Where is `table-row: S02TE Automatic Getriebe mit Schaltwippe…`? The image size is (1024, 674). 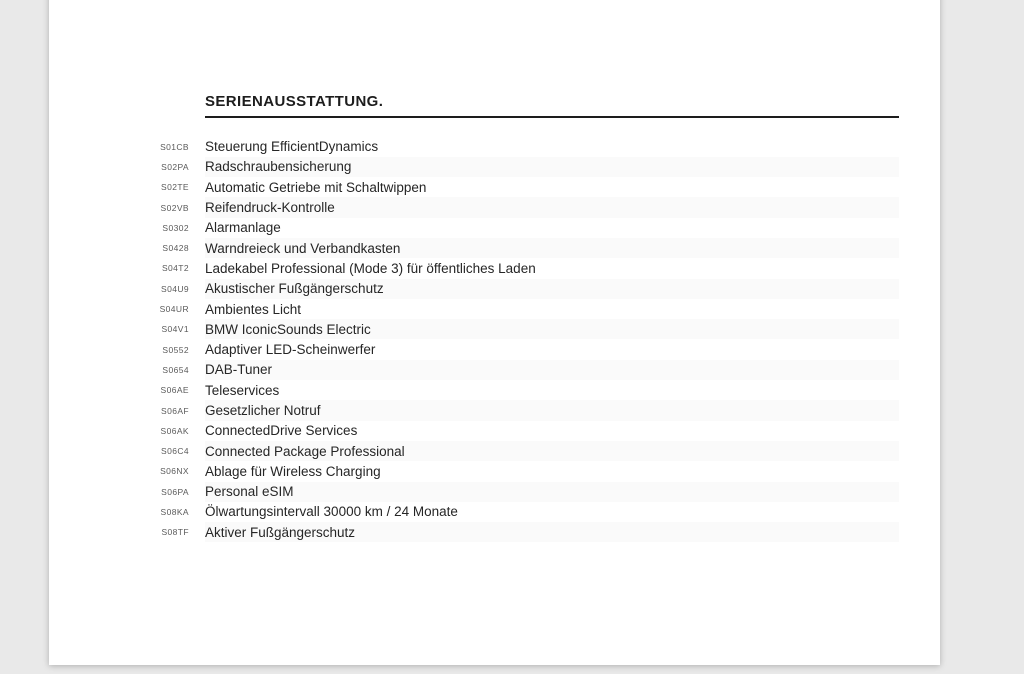
table-row: S02TE Automatic Getriebe mit Schaltwippe… is located at coordinates (524, 187).